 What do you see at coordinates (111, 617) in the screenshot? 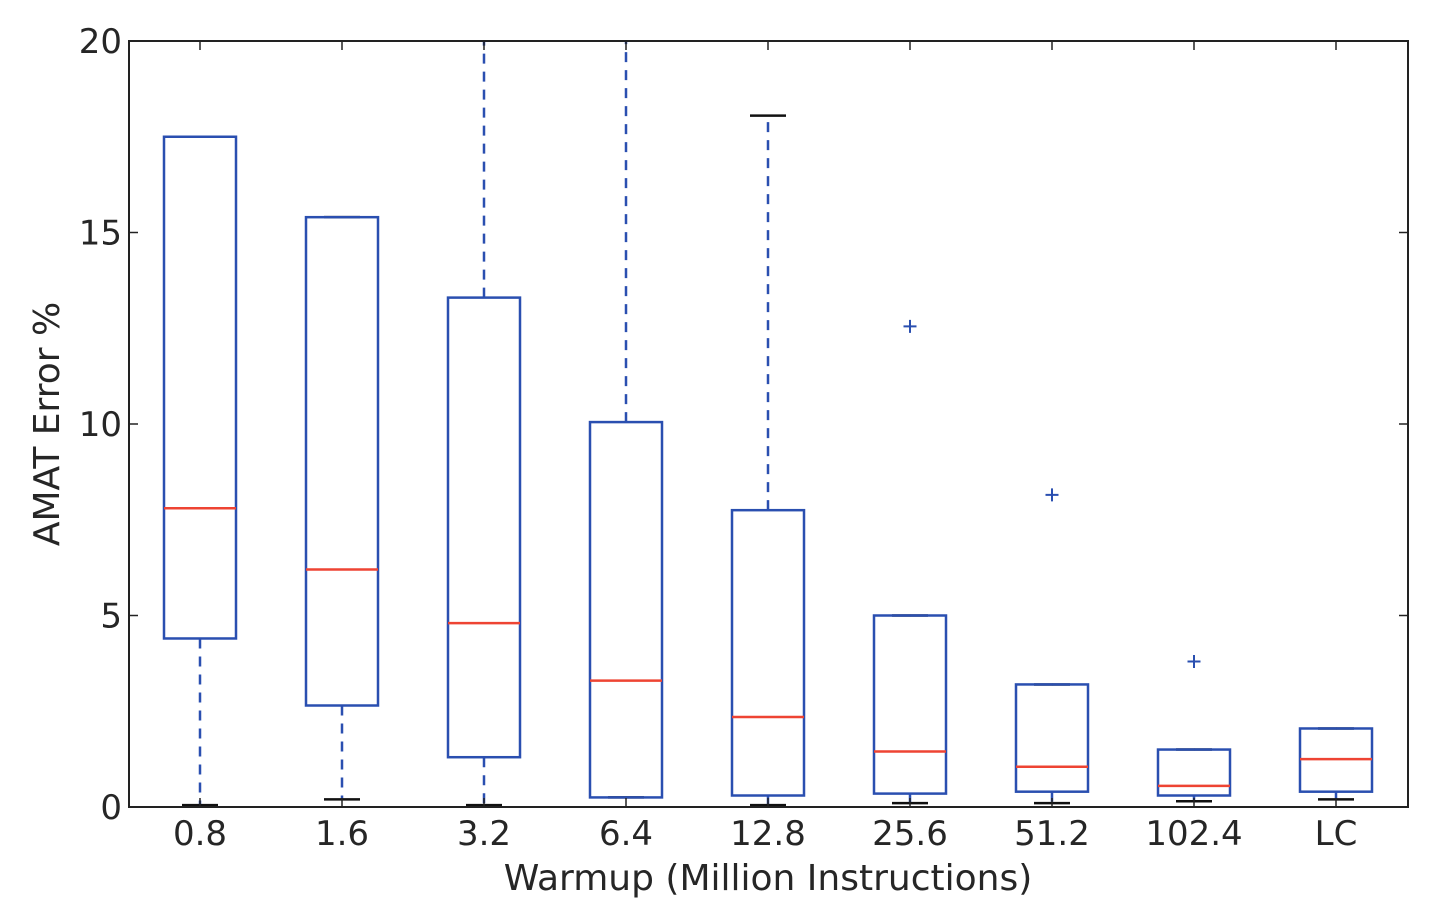
I see `y-tick-label: 5` at bounding box center [111, 617].